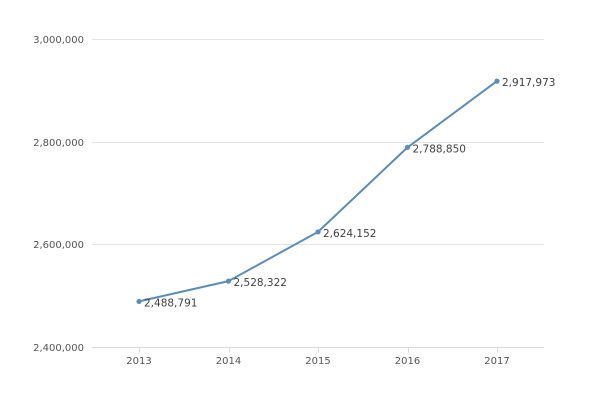  I want to click on x-tick-label: 2014, so click(228, 361).